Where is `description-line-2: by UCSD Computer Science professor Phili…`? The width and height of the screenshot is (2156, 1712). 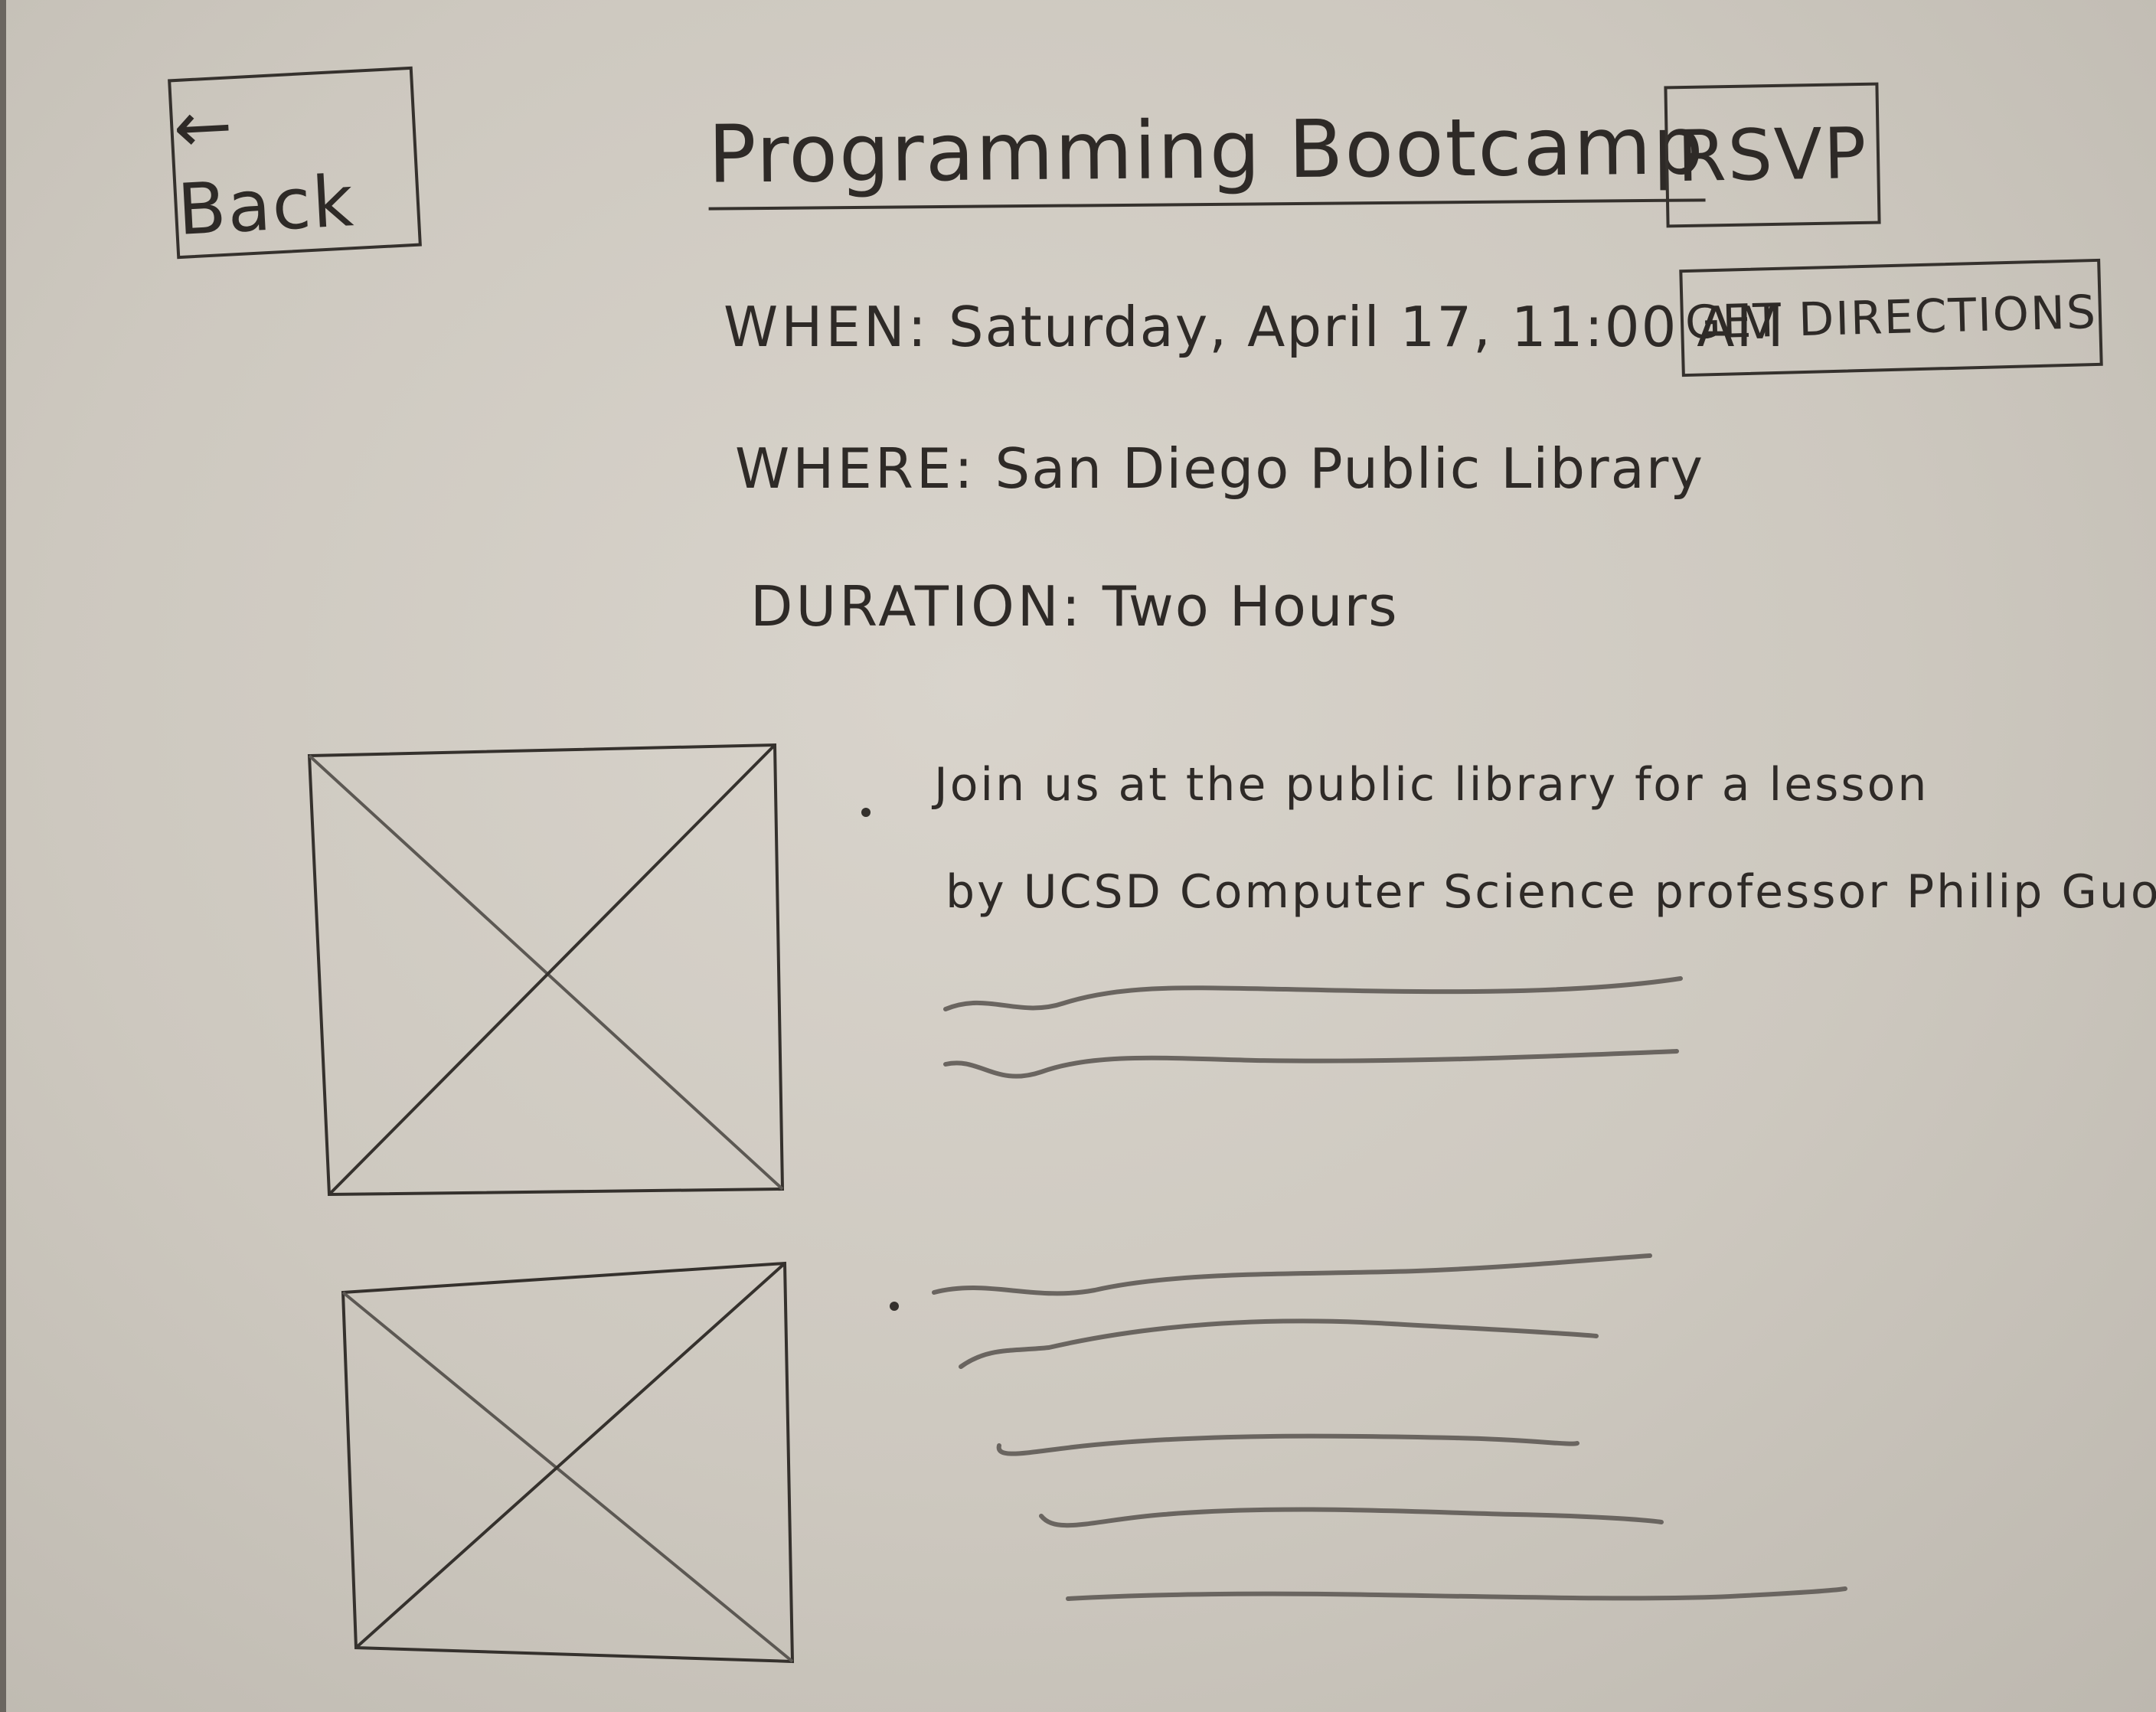
description-line-2: by UCSD Computer Science professor Phili… is located at coordinates (1551, 892).